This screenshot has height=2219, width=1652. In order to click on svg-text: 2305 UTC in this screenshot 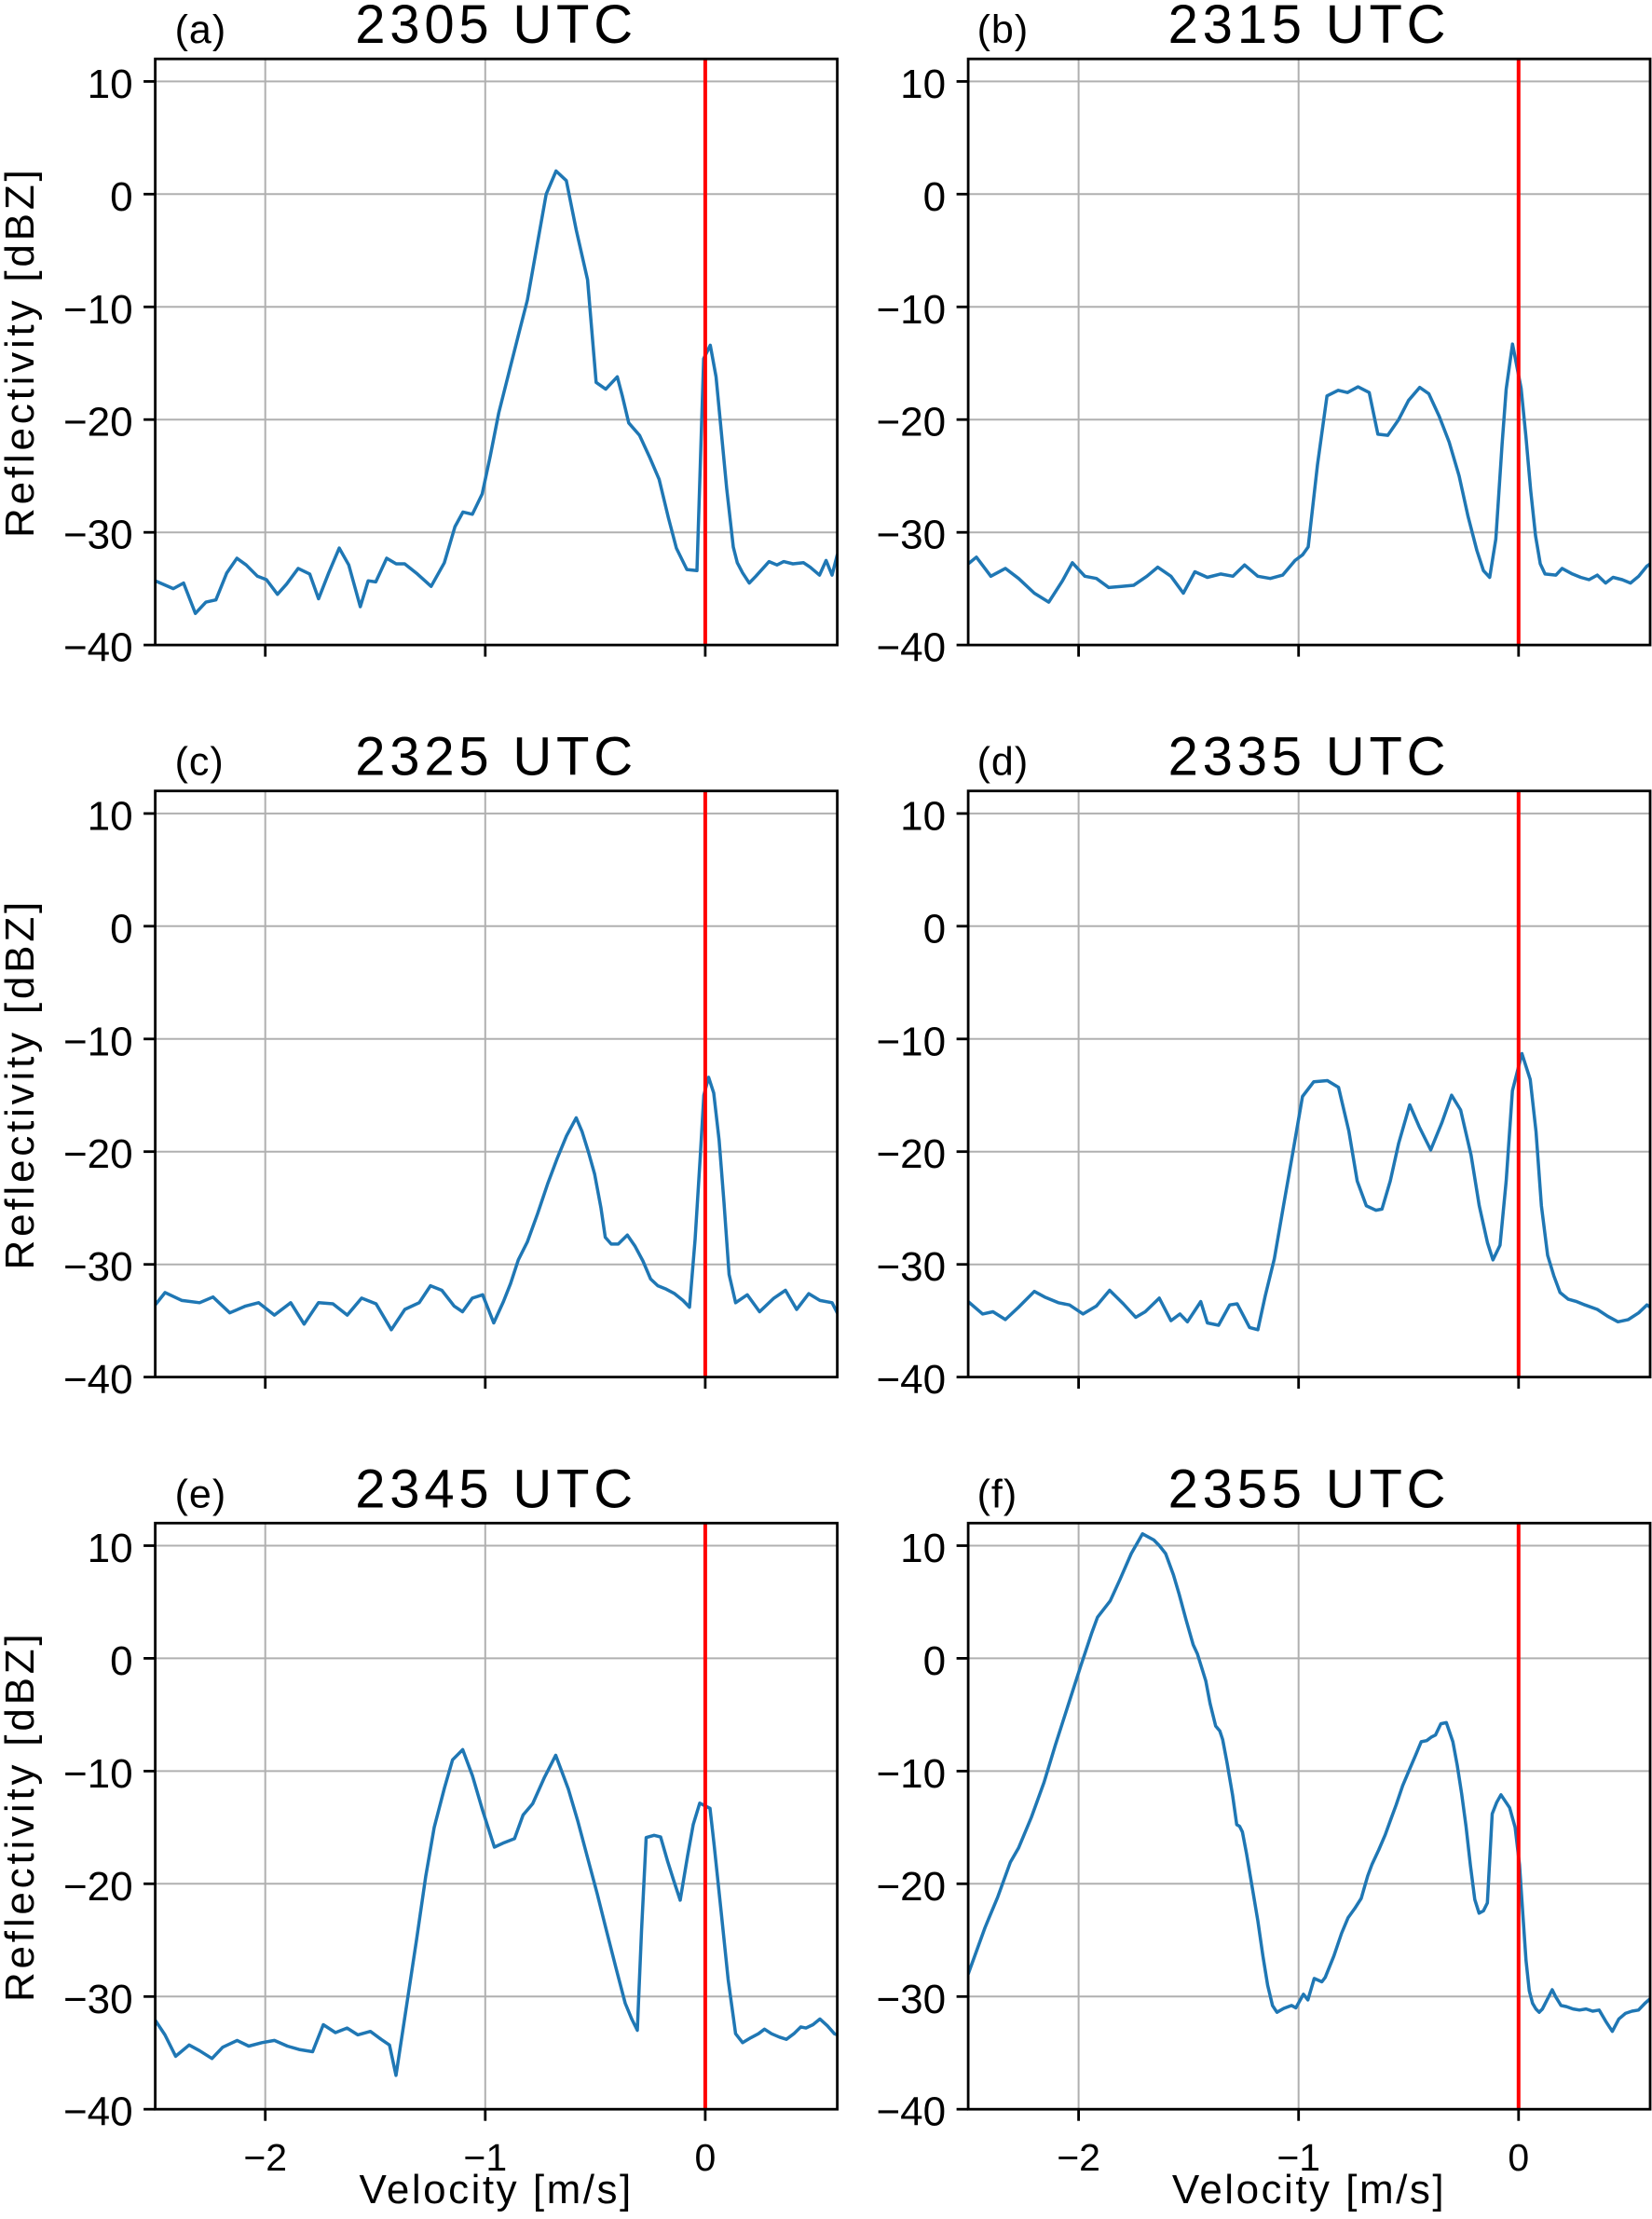, I will do `click(496, 27)`.